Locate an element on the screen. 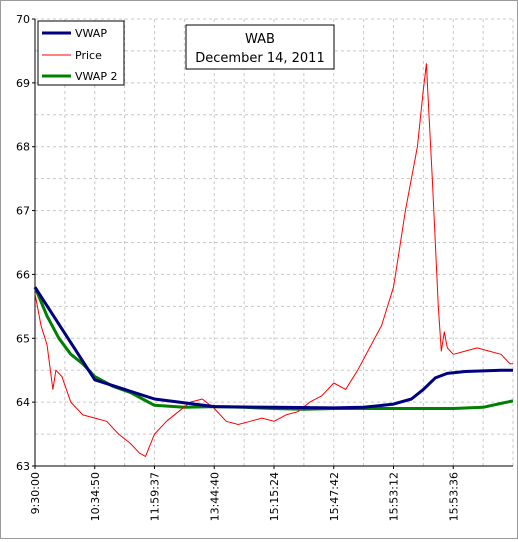 The image size is (518, 542). legend-label-vwap-2: VWAP 2 is located at coordinates (96, 76).